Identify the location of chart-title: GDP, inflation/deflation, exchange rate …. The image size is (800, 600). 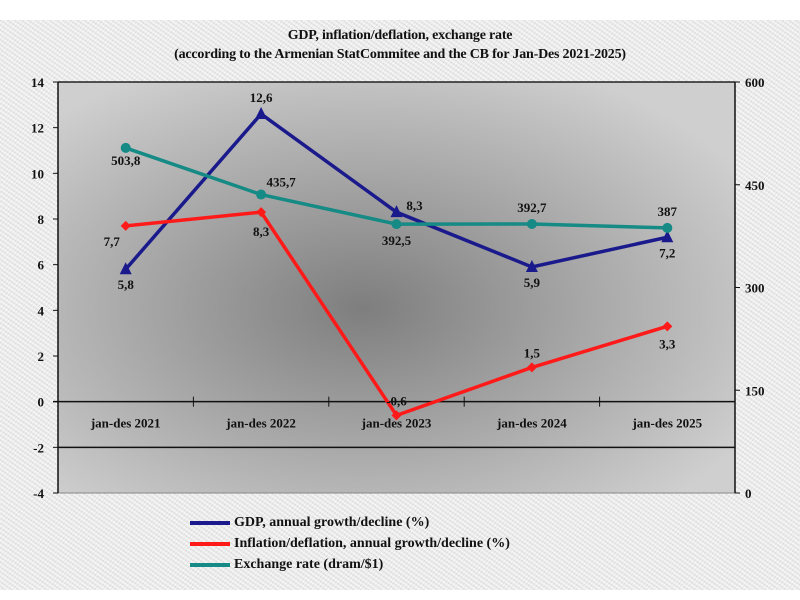
(400, 45).